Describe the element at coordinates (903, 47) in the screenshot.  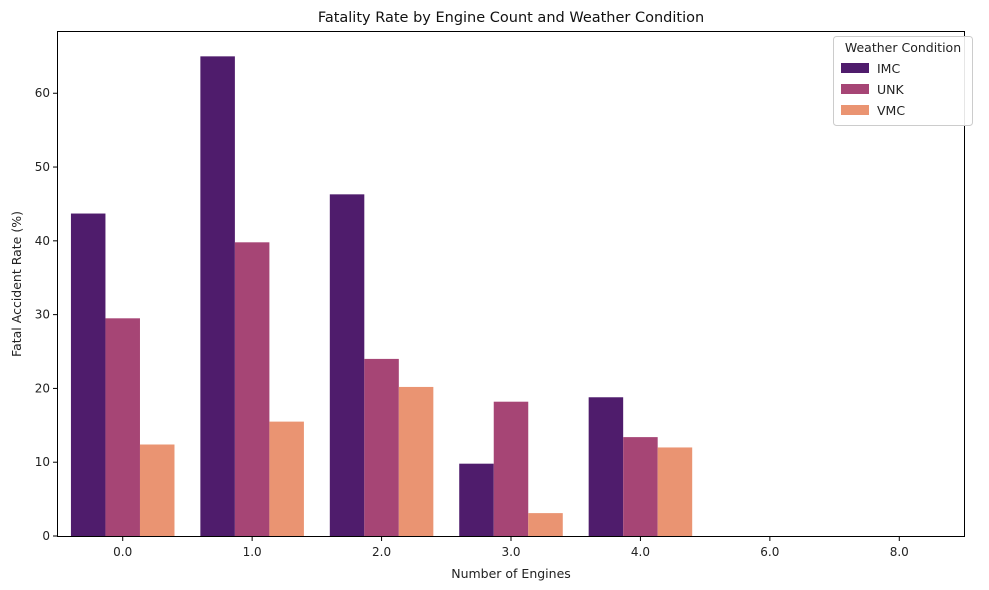
I see `legend-title: Weather Condition` at that location.